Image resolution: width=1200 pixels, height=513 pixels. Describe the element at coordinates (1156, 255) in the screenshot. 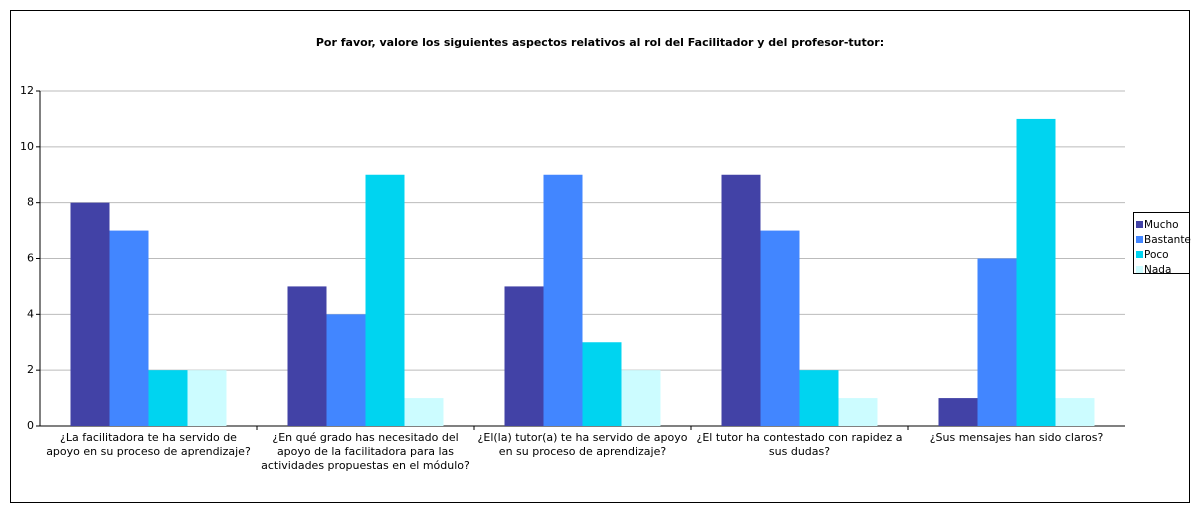

I see `legend-label: Poco` at that location.